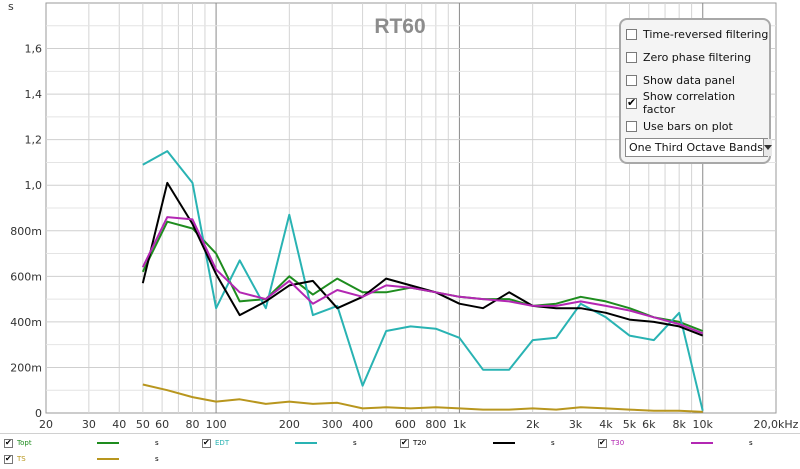  Describe the element at coordinates (355, 443) in the screenshot. I see `legend-unit-edt: s` at that location.